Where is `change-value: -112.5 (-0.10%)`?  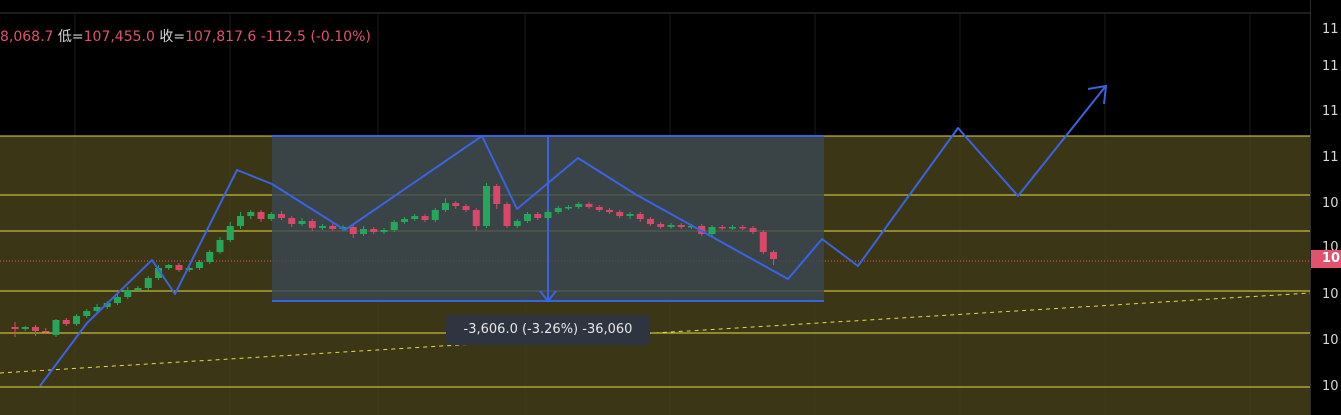
change-value: -112.5 (-0.10%) is located at coordinates (315, 37).